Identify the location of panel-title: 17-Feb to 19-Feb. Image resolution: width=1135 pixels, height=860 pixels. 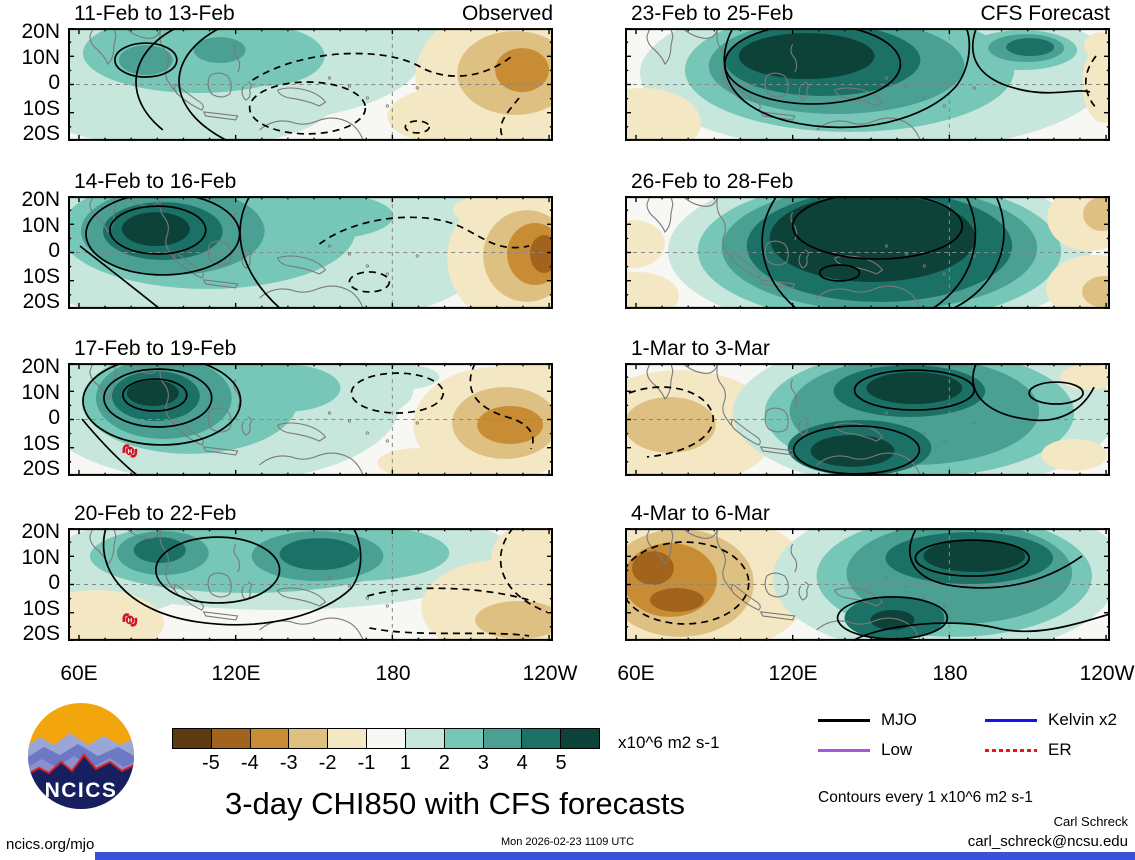
(155, 348).